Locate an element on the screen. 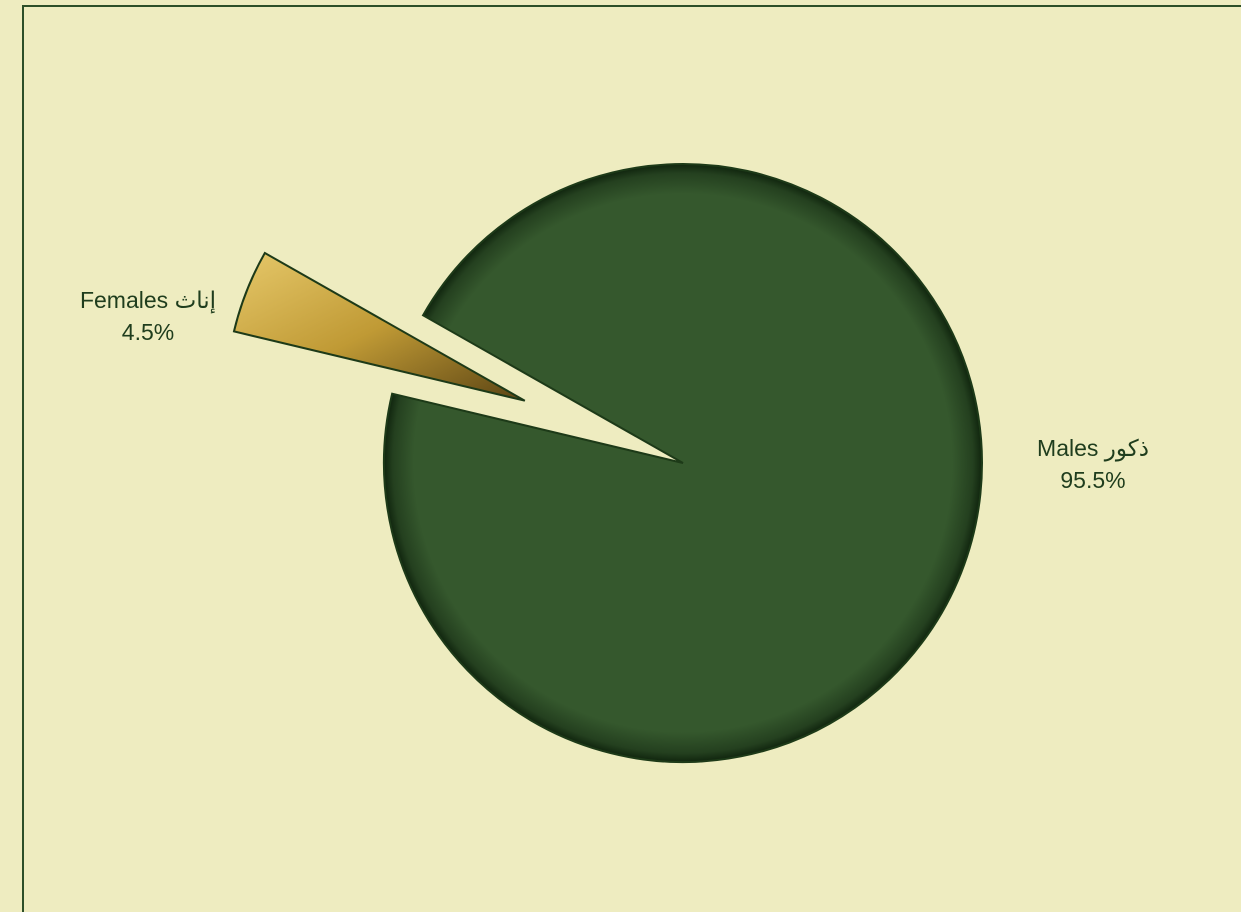 The height and width of the screenshot is (912, 1241). slice-value-label: 95.5% is located at coordinates (1092, 480).